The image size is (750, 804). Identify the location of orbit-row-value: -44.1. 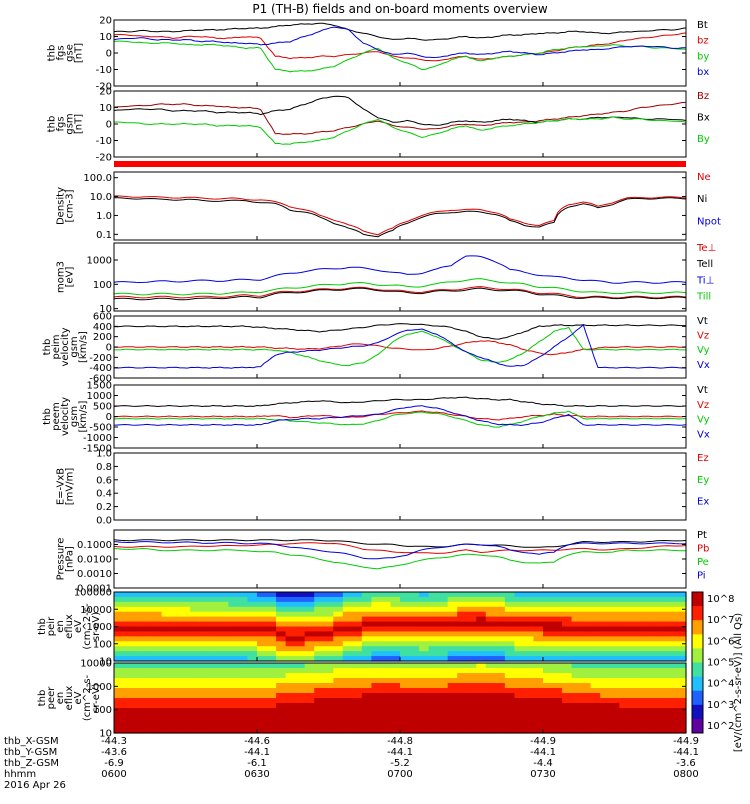
(400, 752).